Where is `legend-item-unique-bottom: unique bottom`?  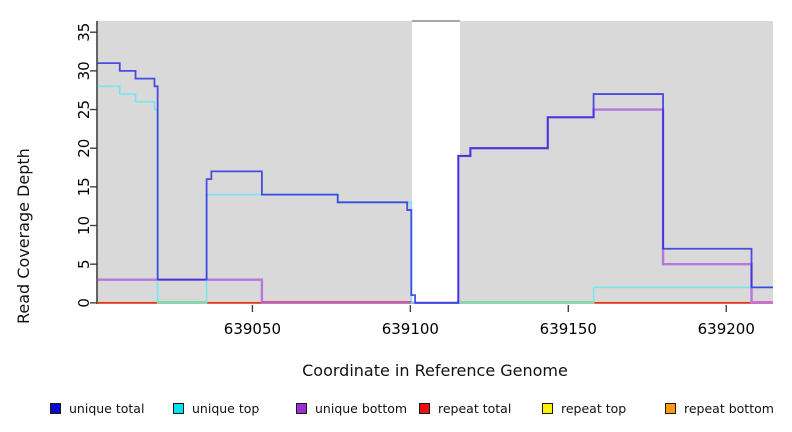 legend-item-unique-bottom: unique bottom is located at coordinates (357, 408).